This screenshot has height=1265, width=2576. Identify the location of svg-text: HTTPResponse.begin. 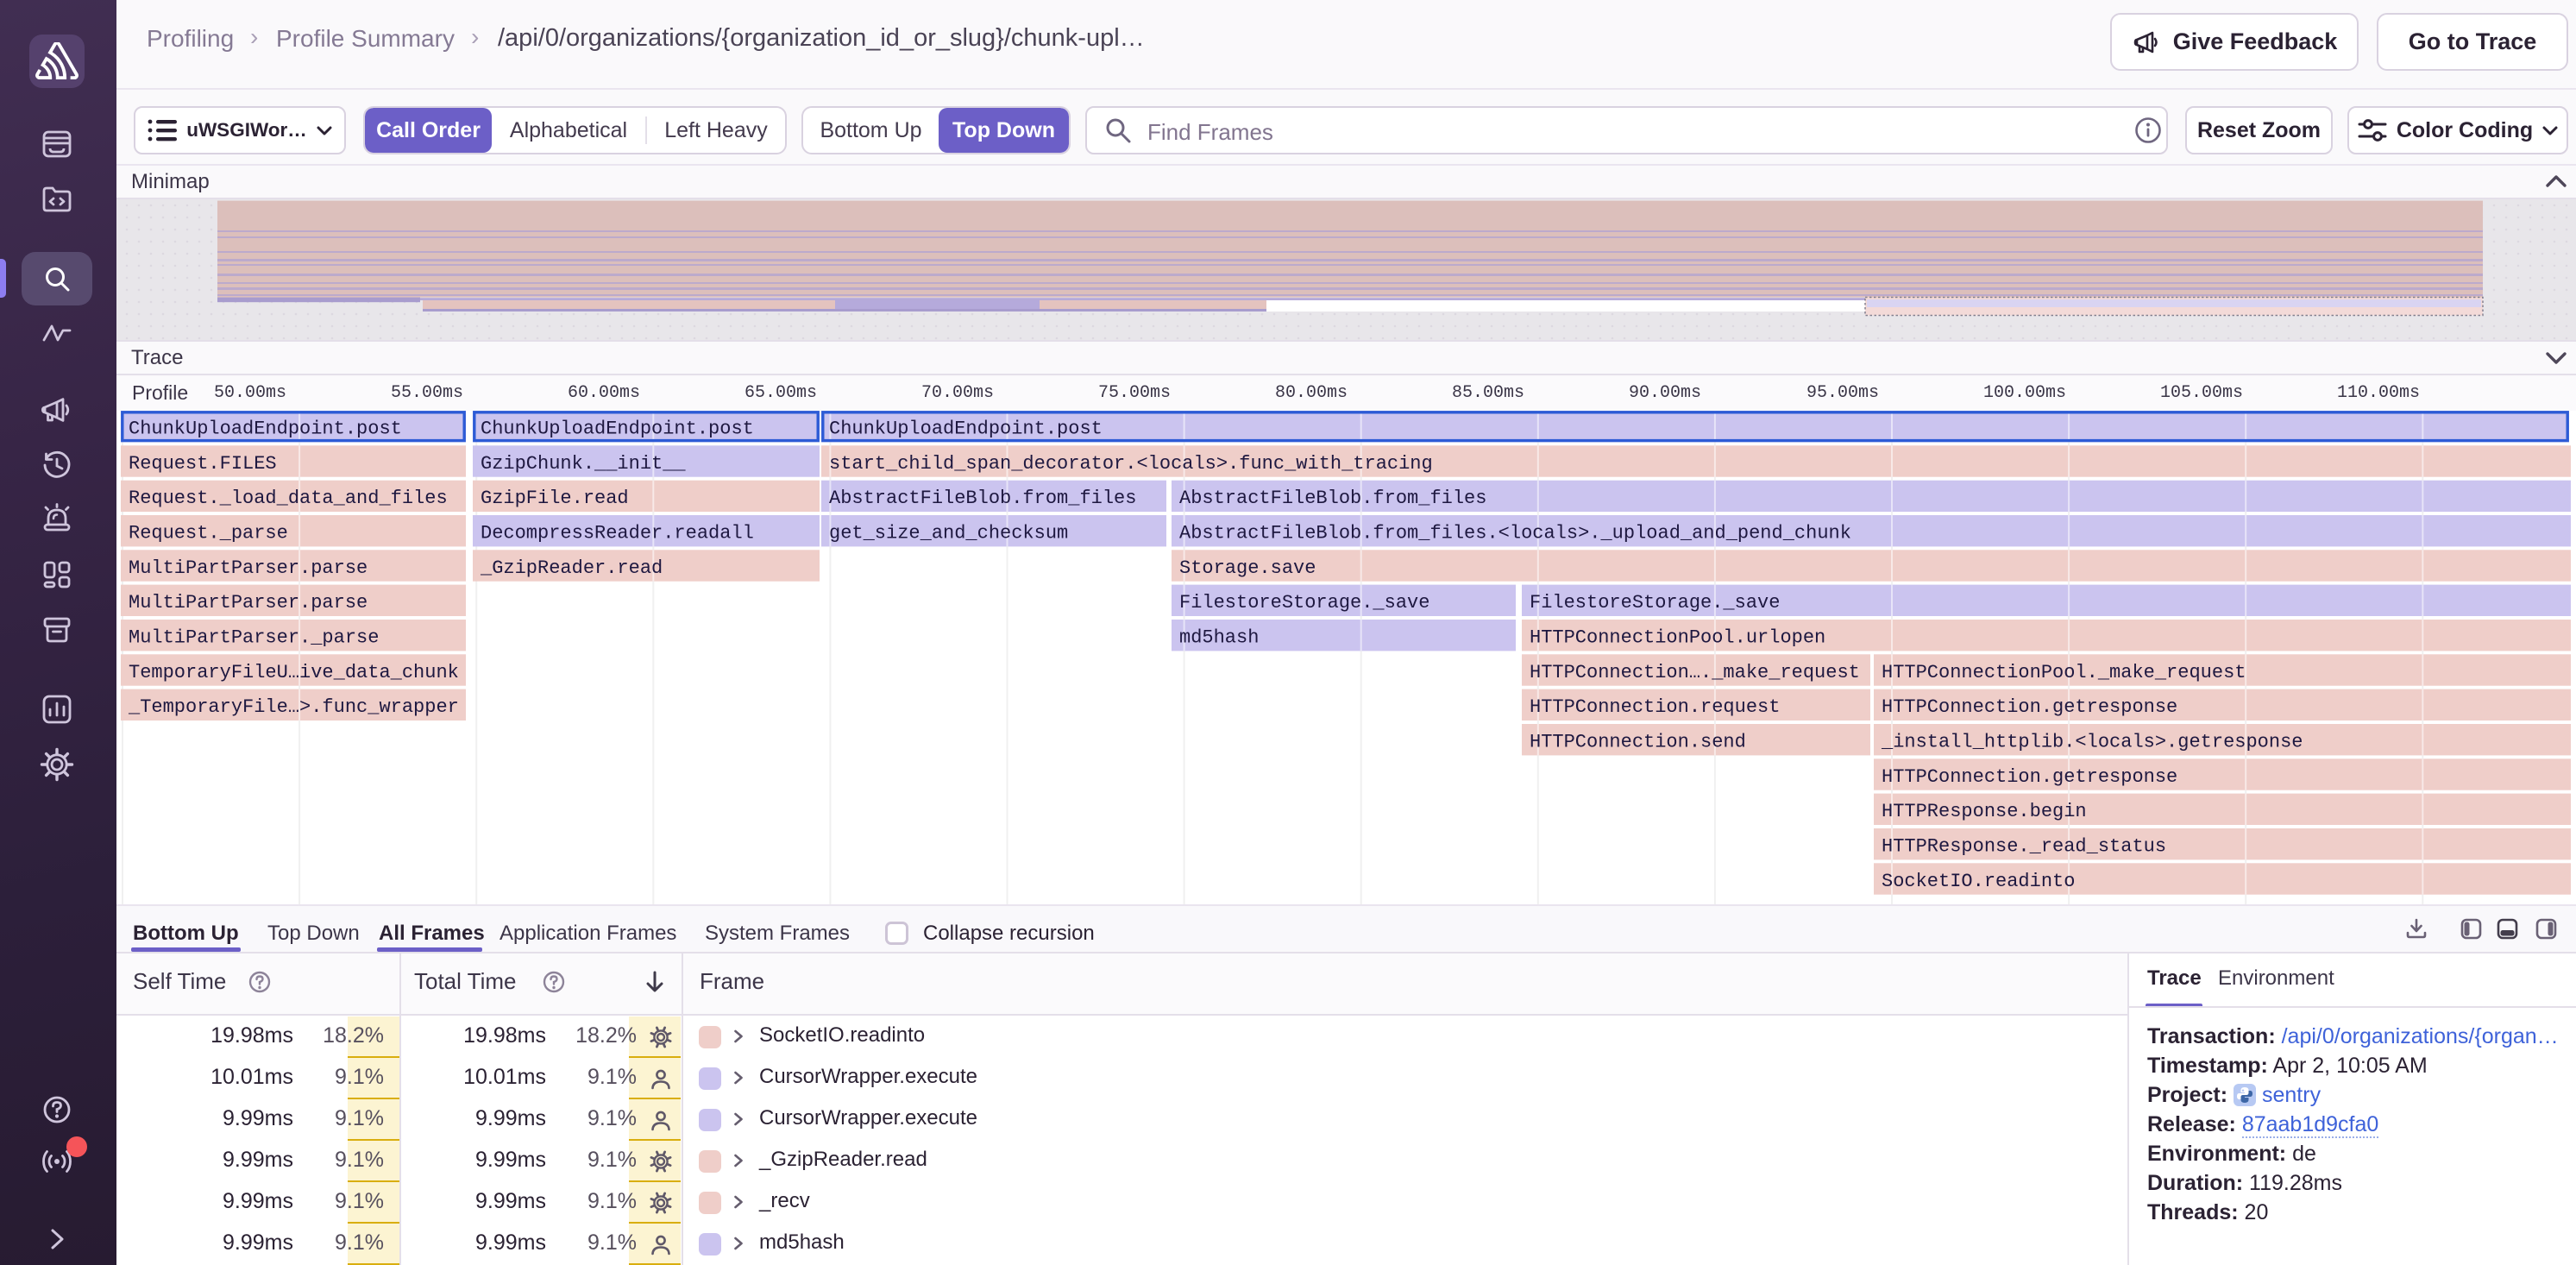
(1984, 811).